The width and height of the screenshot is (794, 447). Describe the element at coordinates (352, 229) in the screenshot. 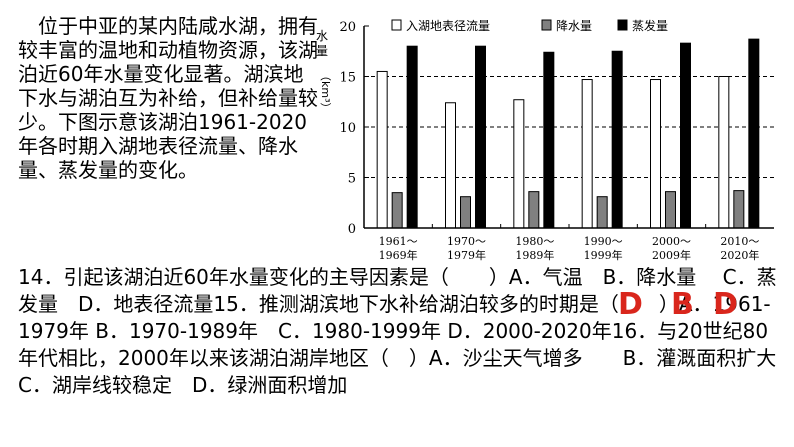

I see `y-tick-label-0: 0` at that location.